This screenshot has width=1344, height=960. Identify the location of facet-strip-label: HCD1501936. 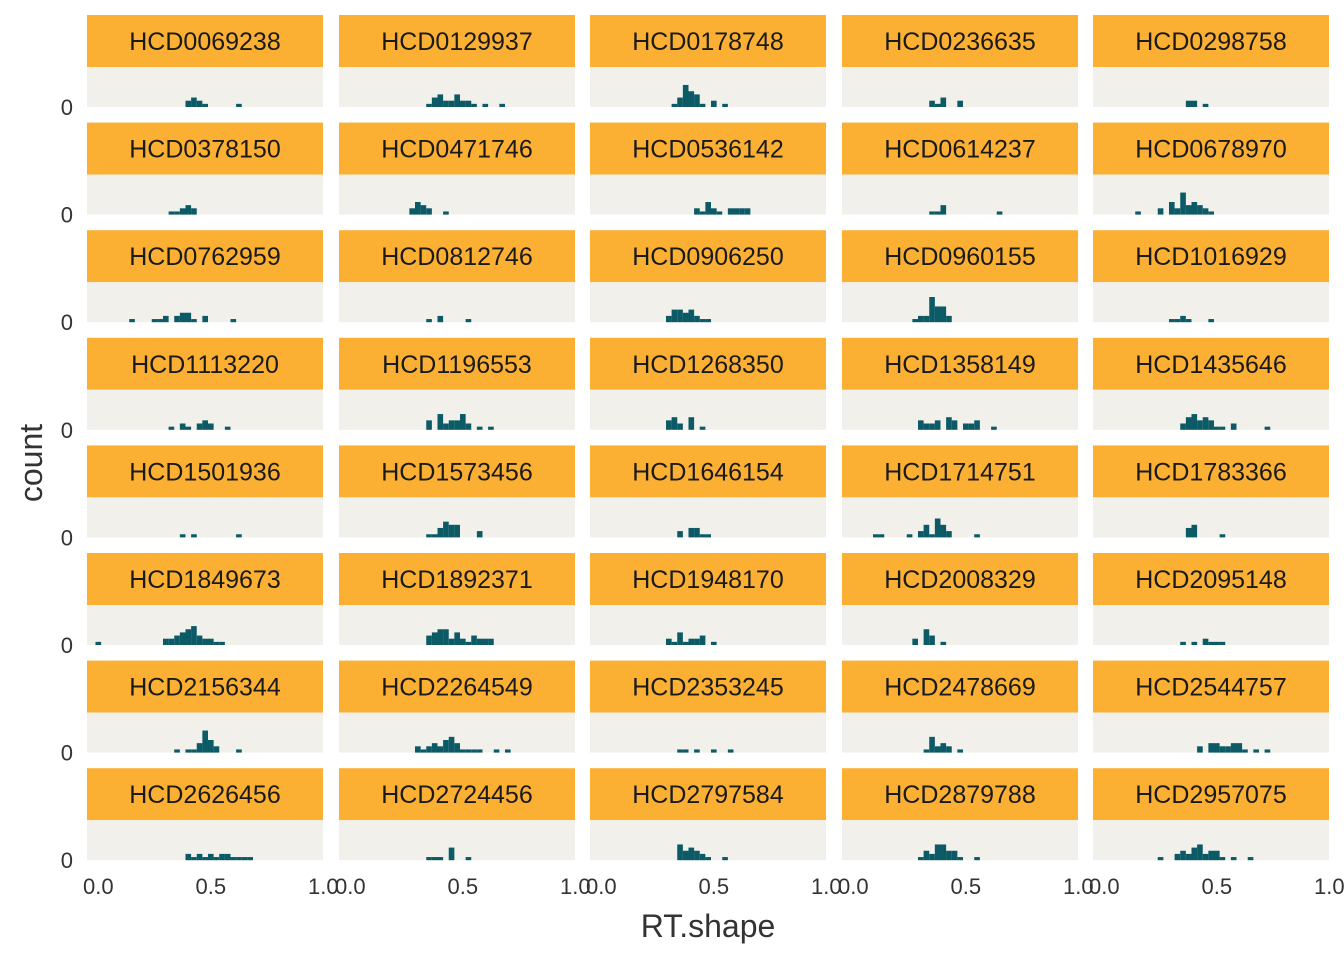
(205, 472).